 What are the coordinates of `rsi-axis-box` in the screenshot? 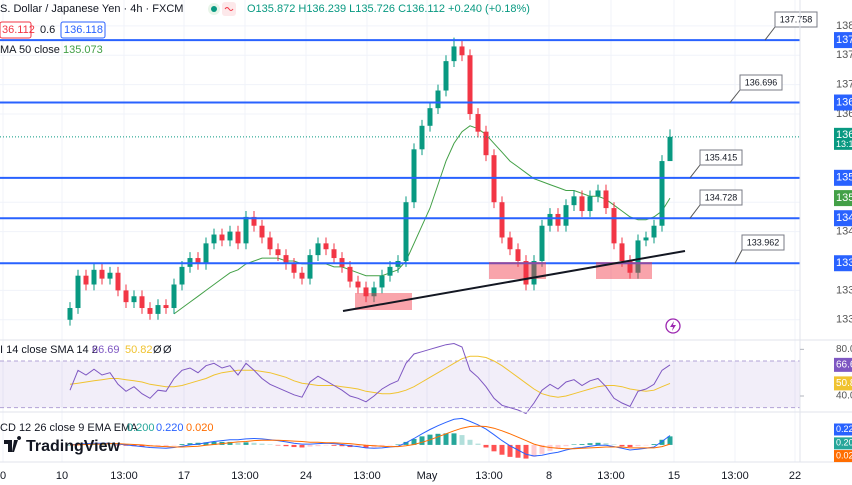 It's located at (843, 383).